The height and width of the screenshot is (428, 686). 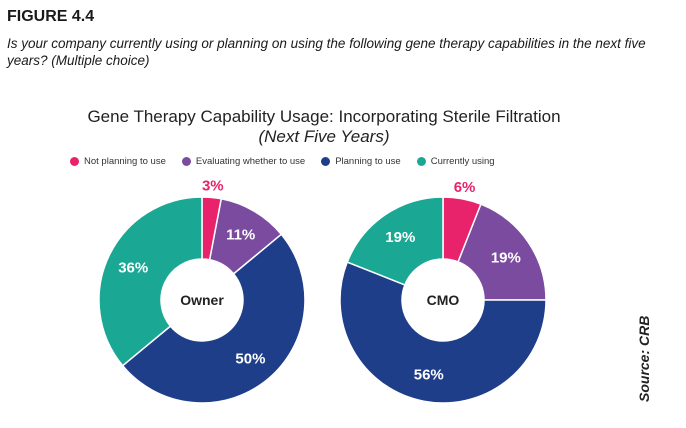 I want to click on legend-swatch-currently-using, so click(x=421, y=161).